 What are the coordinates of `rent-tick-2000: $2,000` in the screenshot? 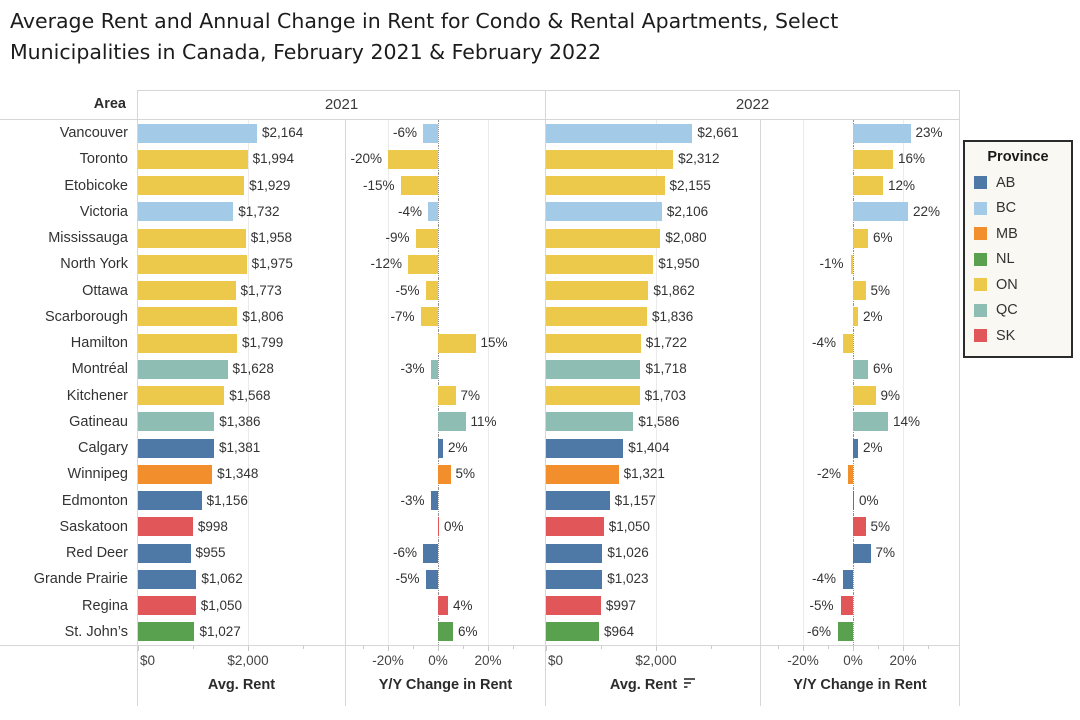 It's located at (656, 660).